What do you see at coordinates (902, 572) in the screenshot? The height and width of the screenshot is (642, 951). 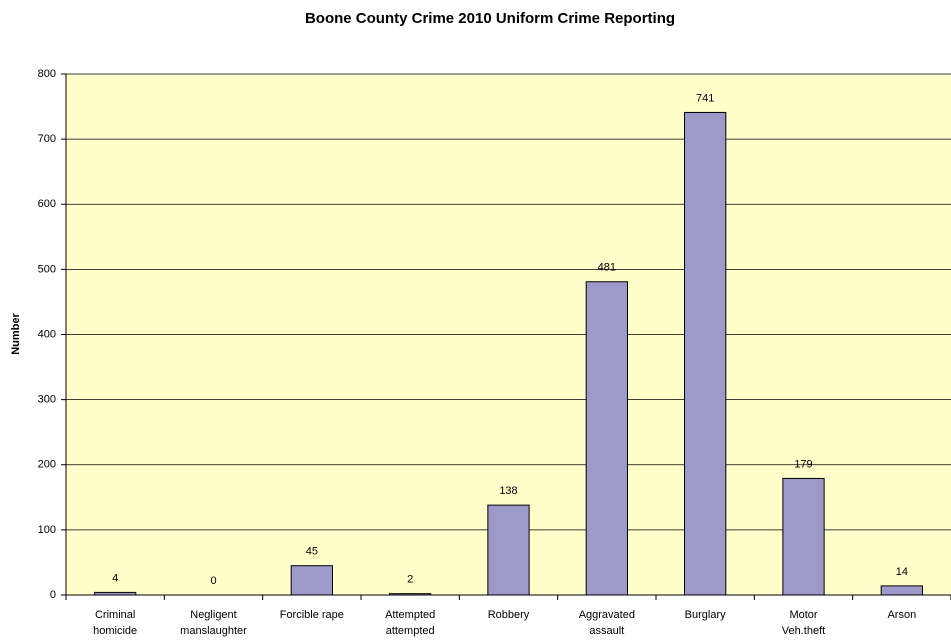 I see `value-label: 14` at bounding box center [902, 572].